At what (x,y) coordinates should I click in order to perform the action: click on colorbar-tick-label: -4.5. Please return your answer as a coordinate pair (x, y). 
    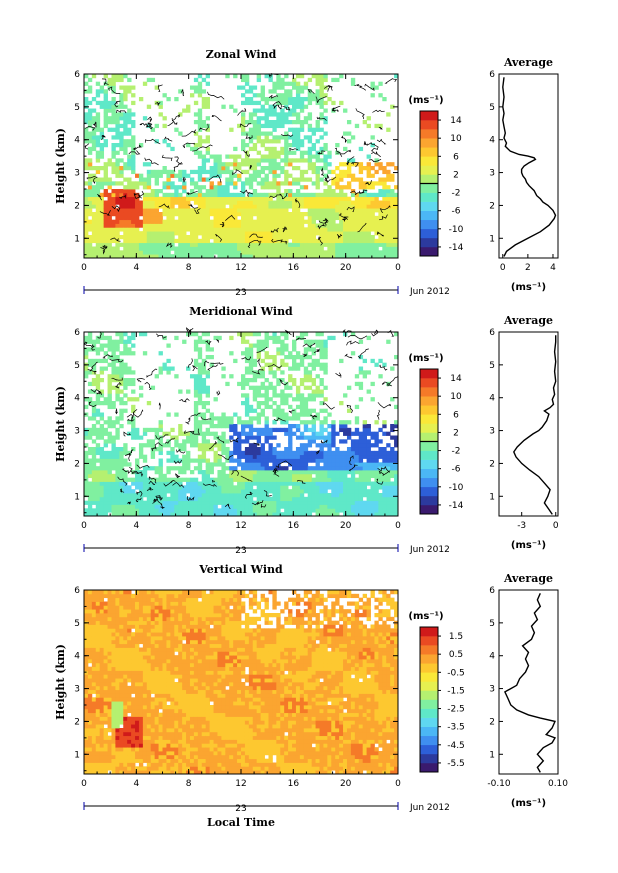
    Looking at the image, I should click on (456, 746).